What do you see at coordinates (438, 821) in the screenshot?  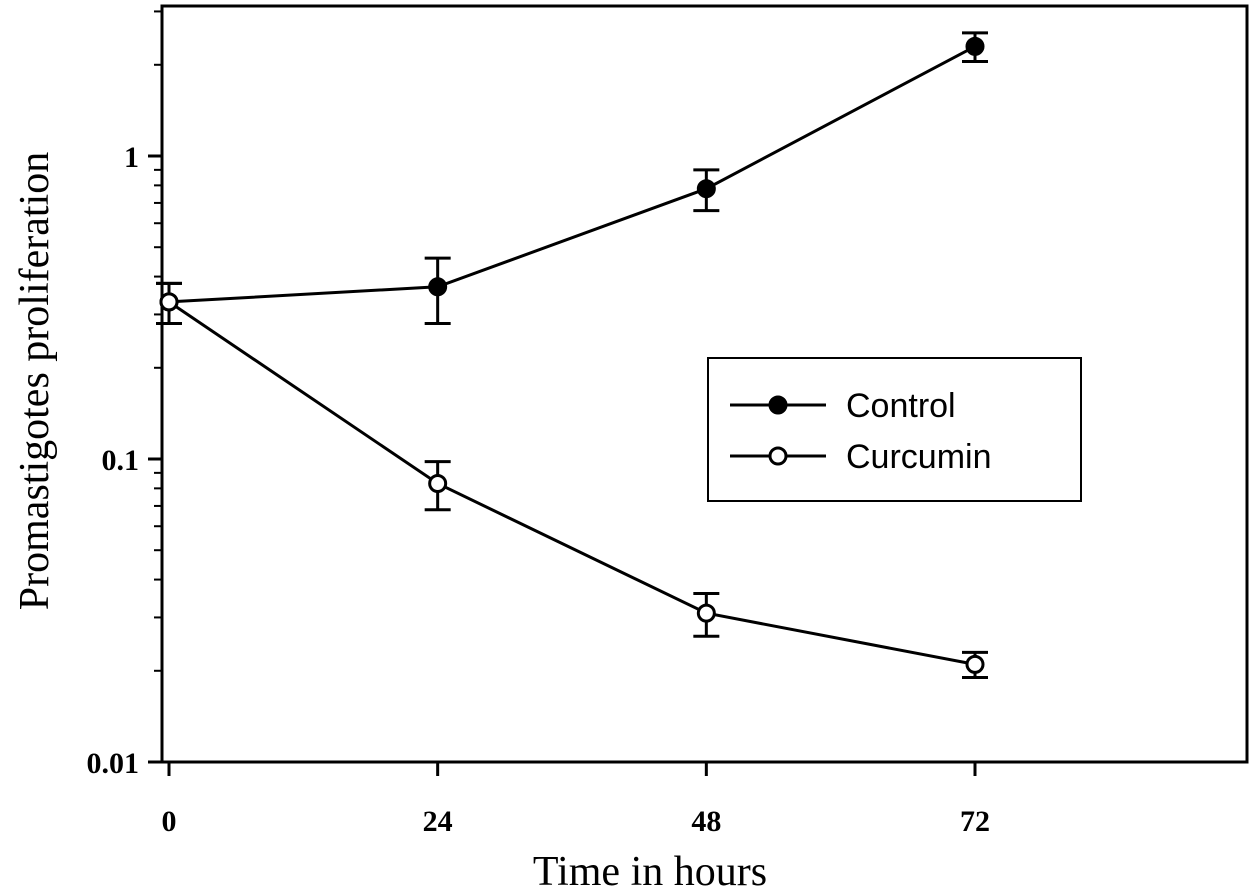 I see `x-tick-label-24: 24` at bounding box center [438, 821].